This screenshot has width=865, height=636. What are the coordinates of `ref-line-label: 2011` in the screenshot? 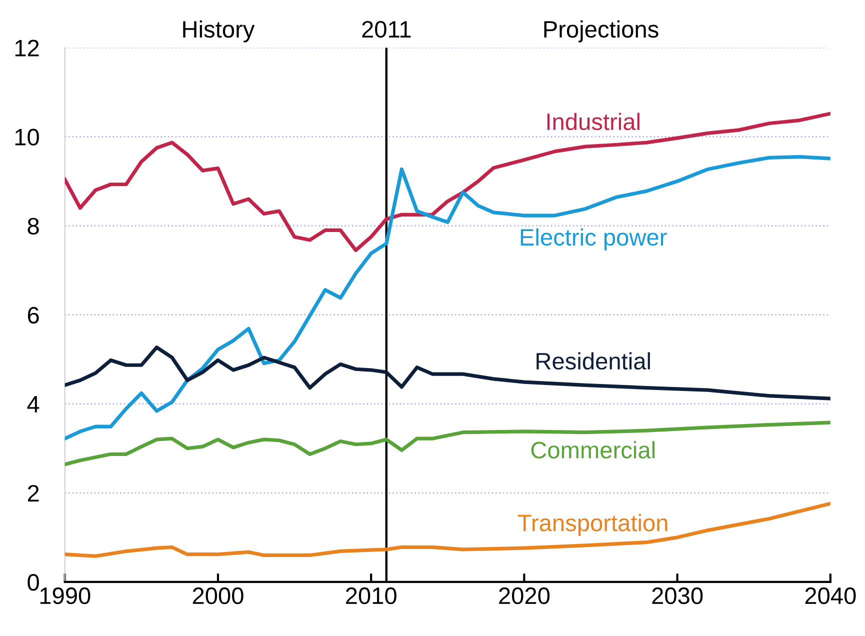 It's located at (386, 29).